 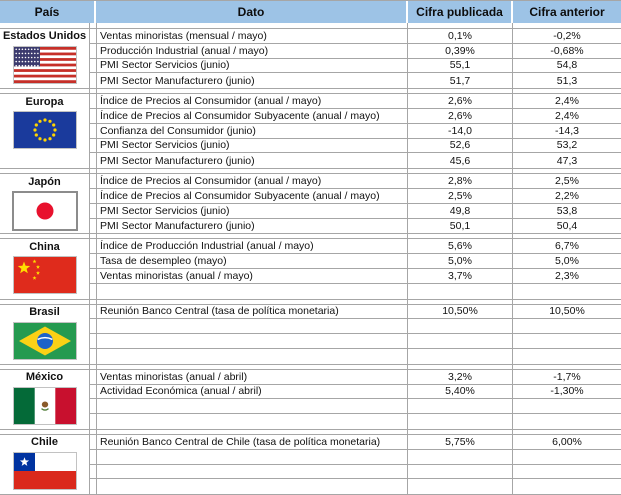 I want to click on cell-cifra-publicada: 2,5%, so click(x=460, y=195).